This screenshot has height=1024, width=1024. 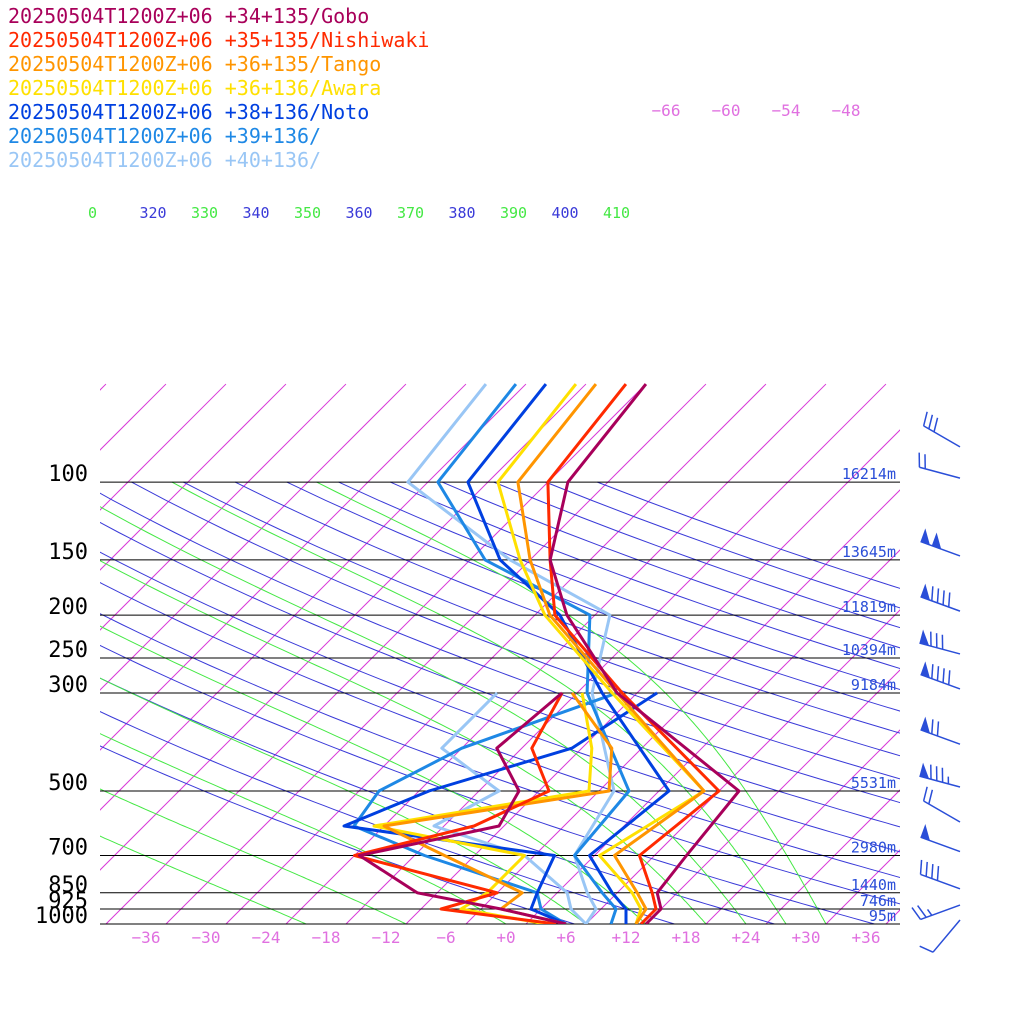 What do you see at coordinates (68, 552) in the screenshot?
I see `pressure-tick-label: 150` at bounding box center [68, 552].